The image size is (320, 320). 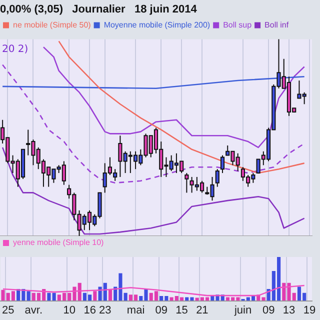 I want to click on x-tick-label: 13, so click(x=289, y=310).